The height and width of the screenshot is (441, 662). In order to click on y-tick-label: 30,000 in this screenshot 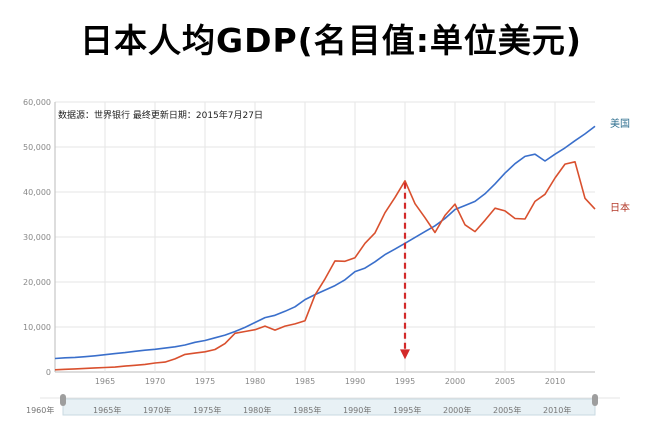, I will do `click(37, 237)`.